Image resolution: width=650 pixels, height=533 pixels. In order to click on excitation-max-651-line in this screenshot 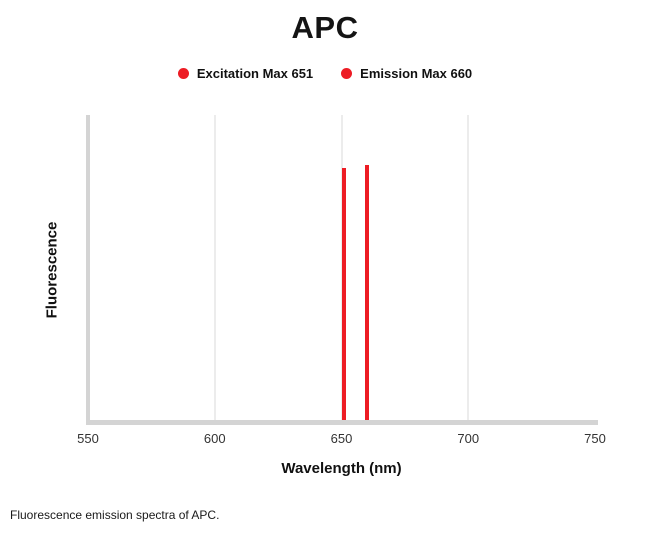, I will do `click(344, 294)`.